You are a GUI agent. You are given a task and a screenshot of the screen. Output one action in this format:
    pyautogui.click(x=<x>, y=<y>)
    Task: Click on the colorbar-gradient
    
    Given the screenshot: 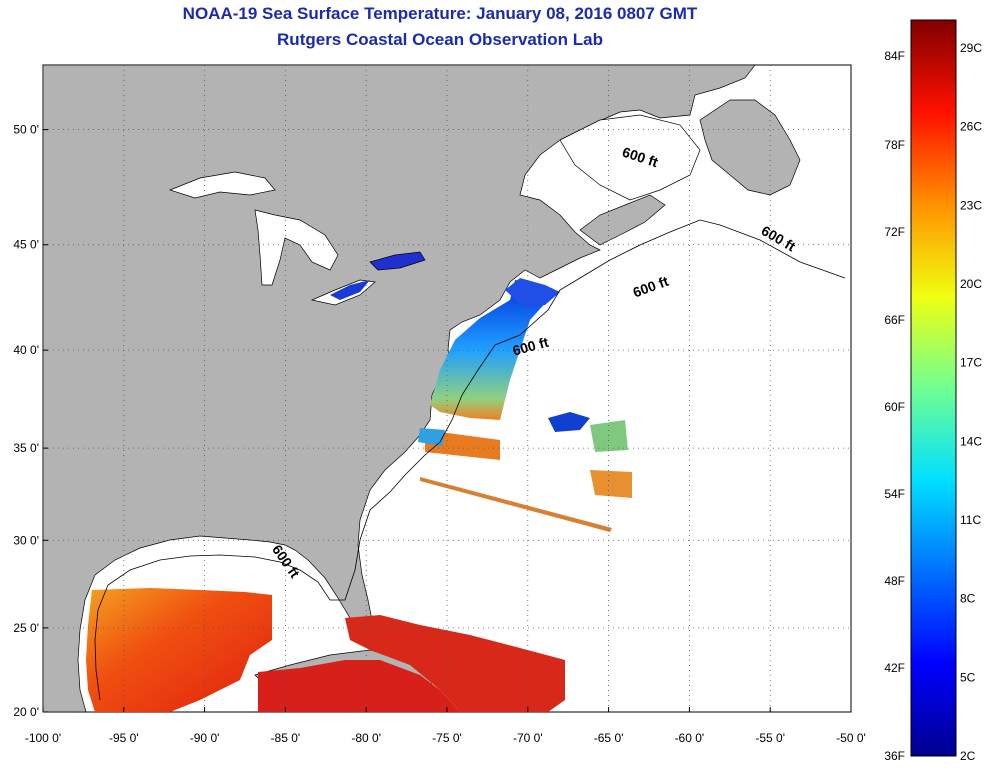 What is the action you would take?
    pyautogui.click(x=933, y=388)
    